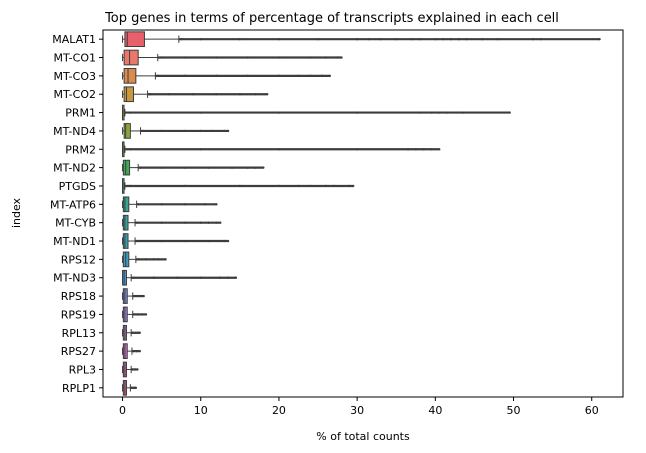 The width and height of the screenshot is (646, 453). Describe the element at coordinates (74, 39) in the screenshot. I see `y-tick-label: MALAT1` at that location.